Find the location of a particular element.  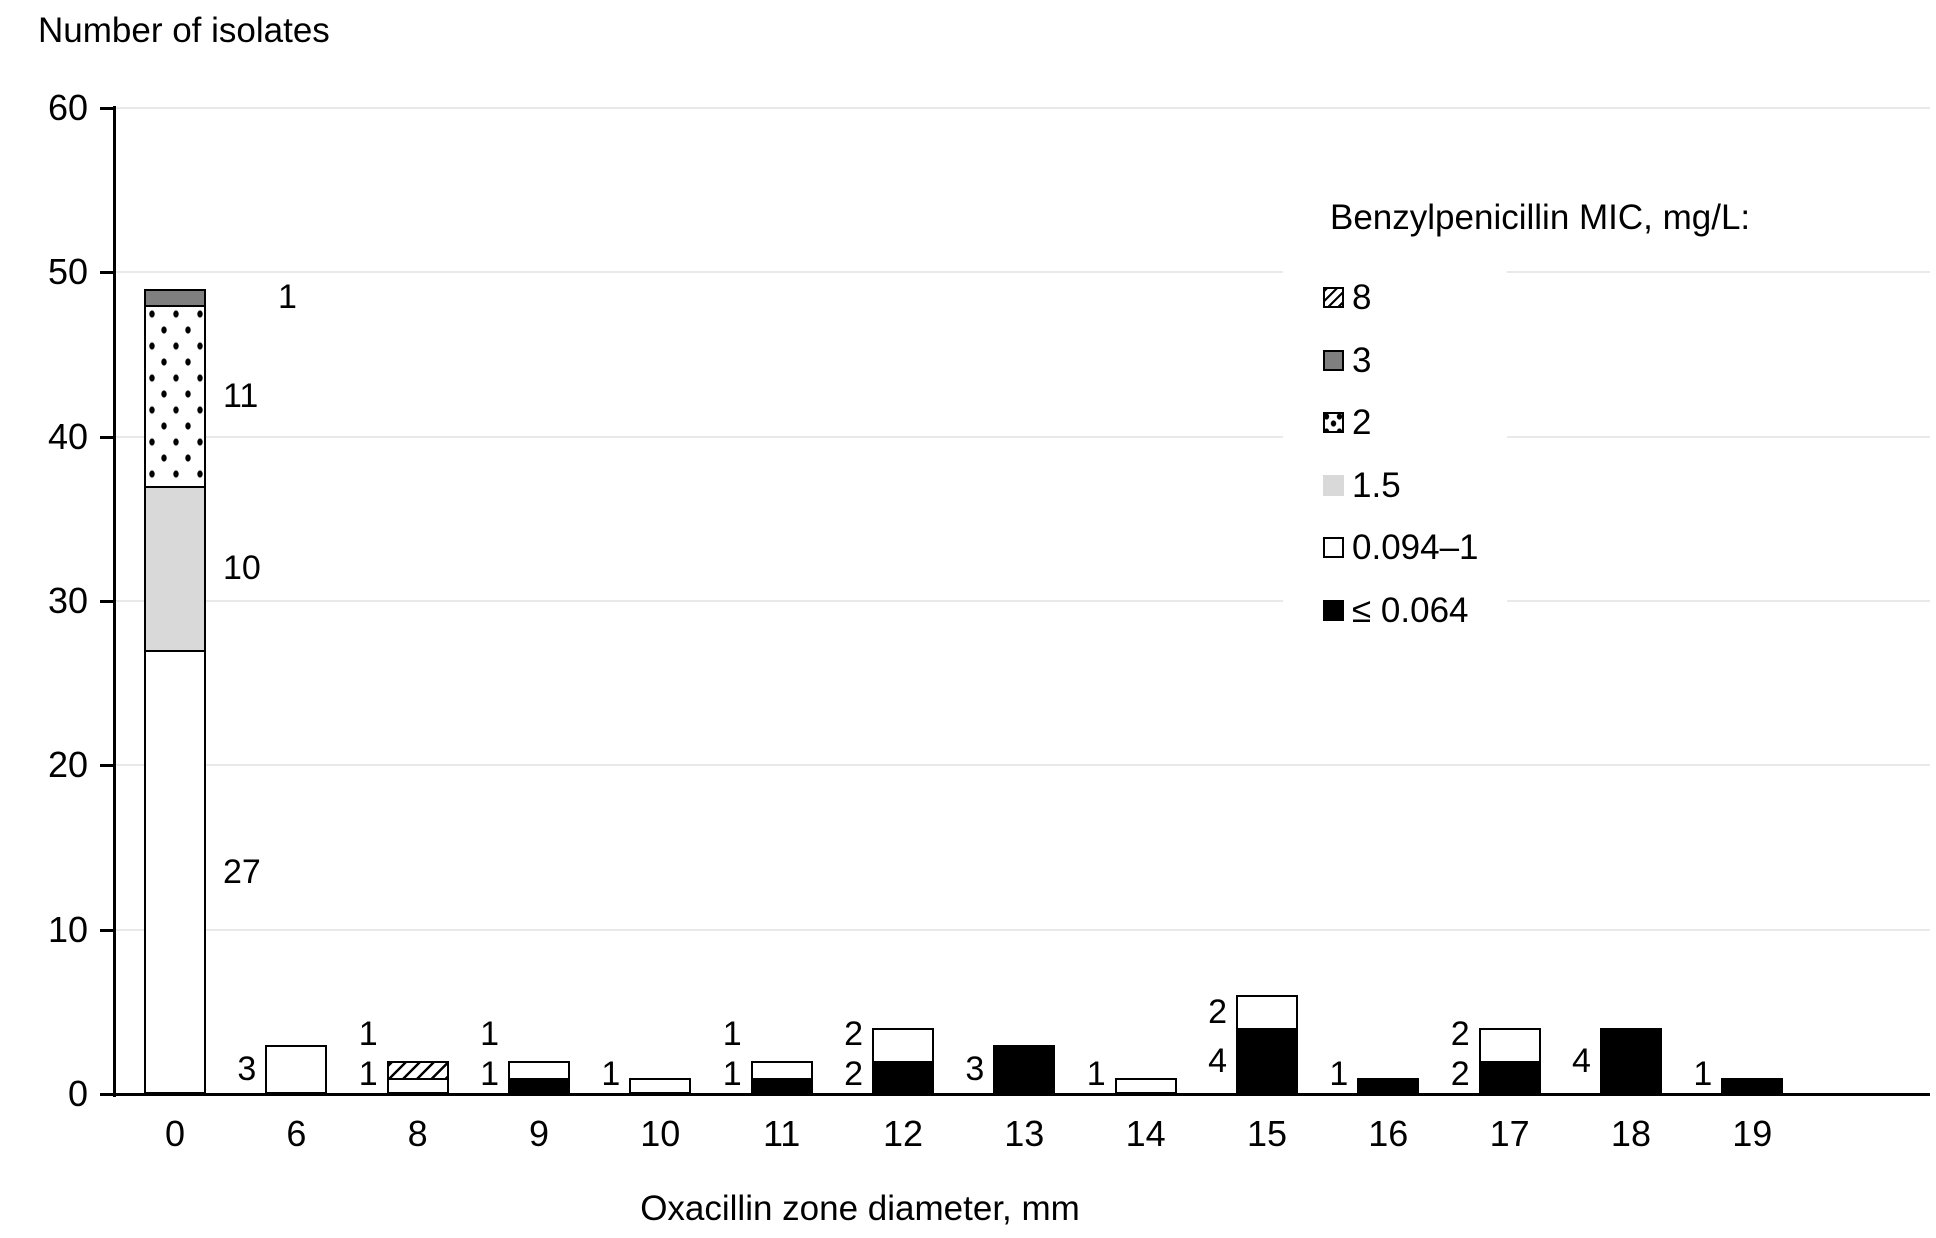

x-axis-tick-label: 12 is located at coordinates (902, 1133).